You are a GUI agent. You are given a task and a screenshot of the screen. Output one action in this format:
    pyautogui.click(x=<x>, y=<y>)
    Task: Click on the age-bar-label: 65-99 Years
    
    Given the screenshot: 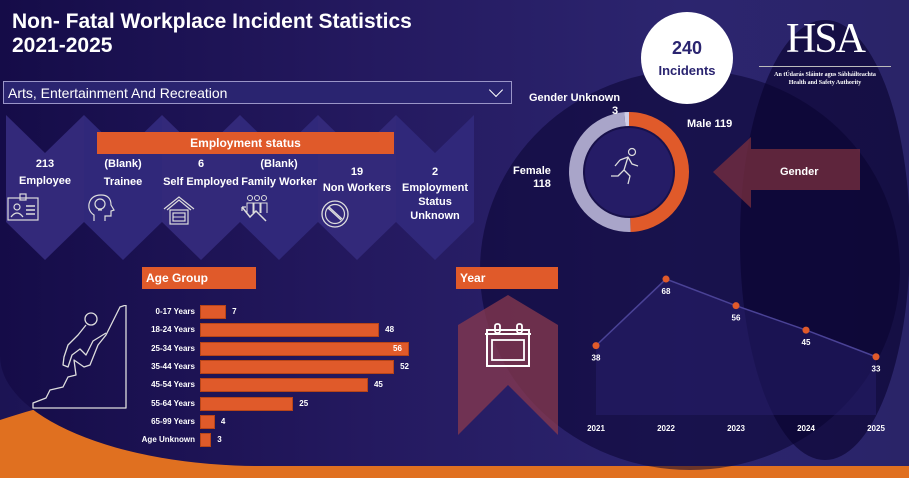 What is the action you would take?
    pyautogui.click(x=173, y=421)
    